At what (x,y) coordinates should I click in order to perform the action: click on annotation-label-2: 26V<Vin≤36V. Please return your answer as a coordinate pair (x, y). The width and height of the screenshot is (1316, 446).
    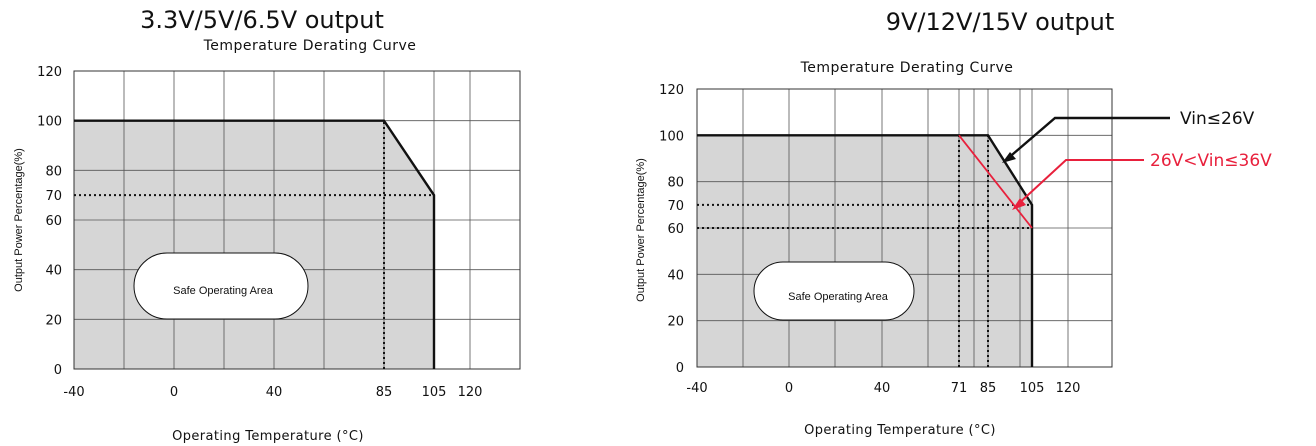
    Looking at the image, I should click on (1211, 161).